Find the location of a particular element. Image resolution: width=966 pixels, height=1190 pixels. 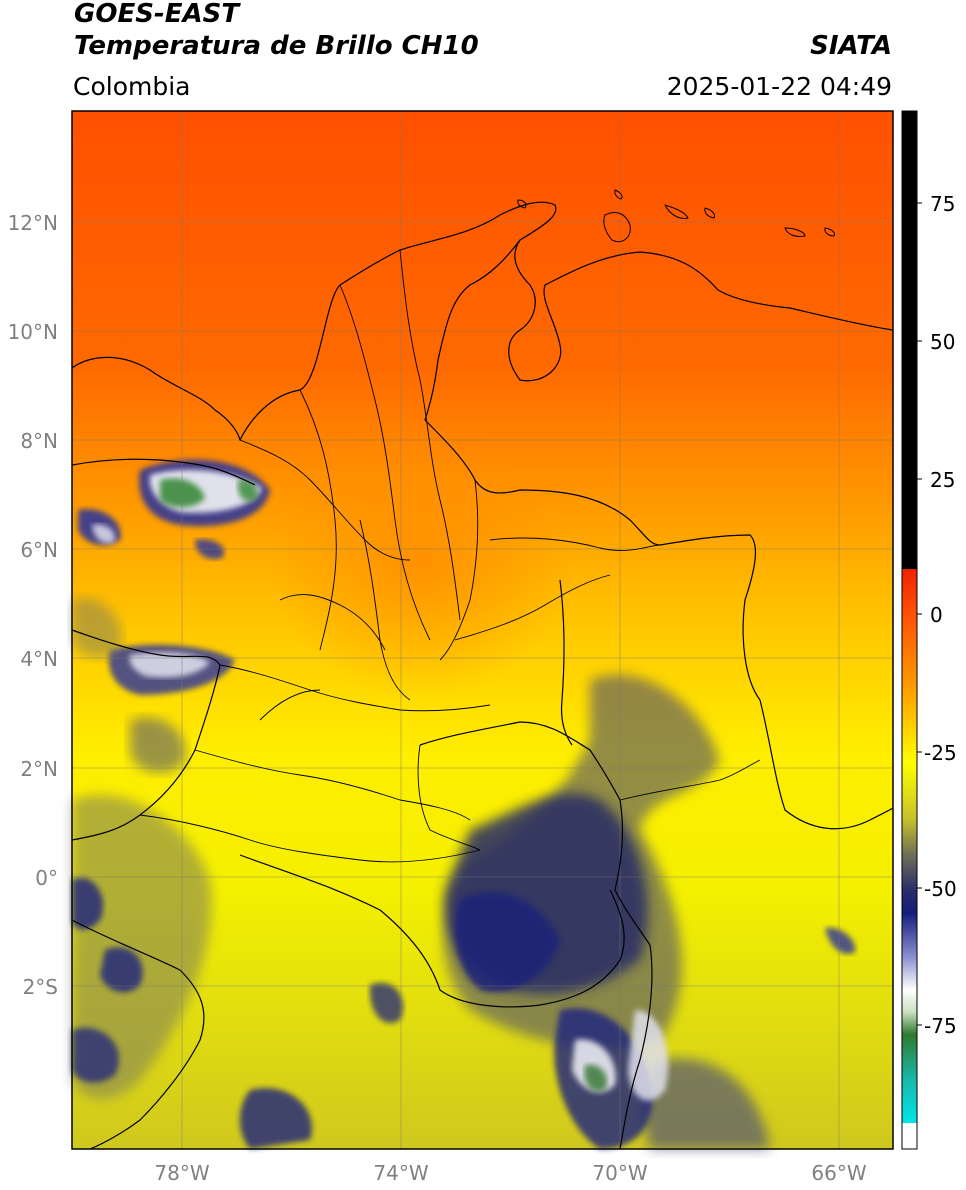

brazil-venezuela-border is located at coordinates (566, 662).